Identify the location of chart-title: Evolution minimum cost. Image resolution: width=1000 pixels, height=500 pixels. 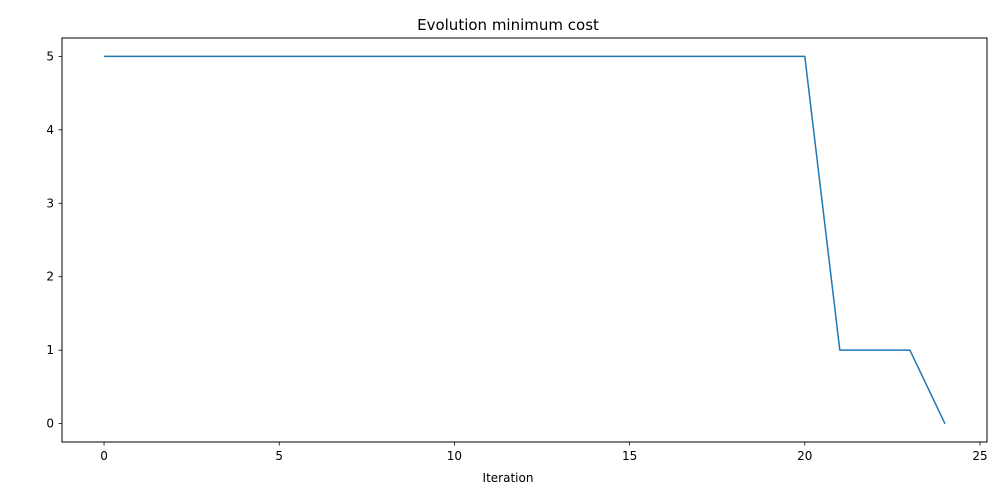
(508, 25).